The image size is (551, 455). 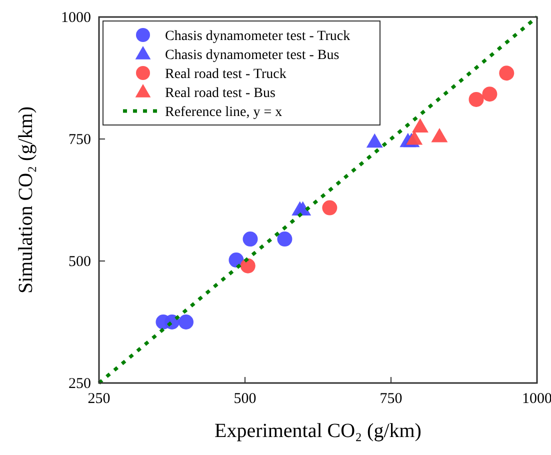 I want to click on y-tick-label: 1000, so click(x=76, y=18).